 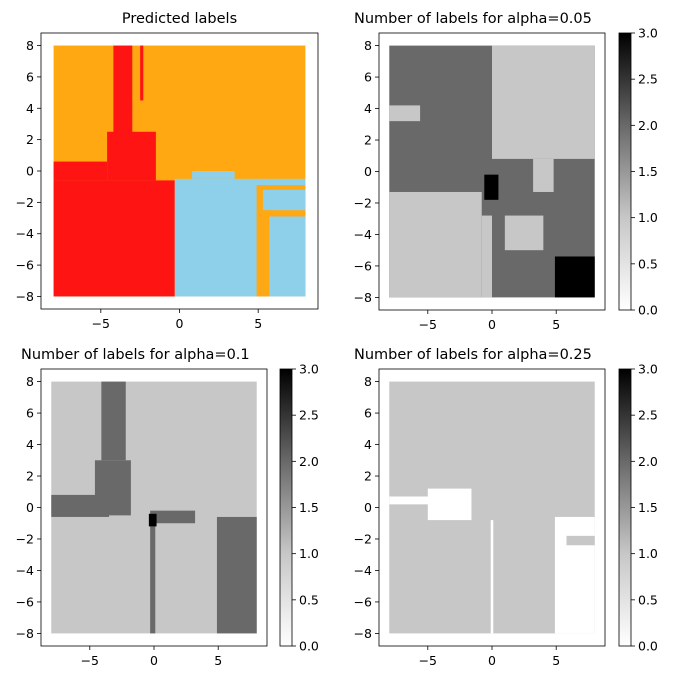 I want to click on chart-title: Number of labels for alpha=0.25, so click(x=473, y=355).